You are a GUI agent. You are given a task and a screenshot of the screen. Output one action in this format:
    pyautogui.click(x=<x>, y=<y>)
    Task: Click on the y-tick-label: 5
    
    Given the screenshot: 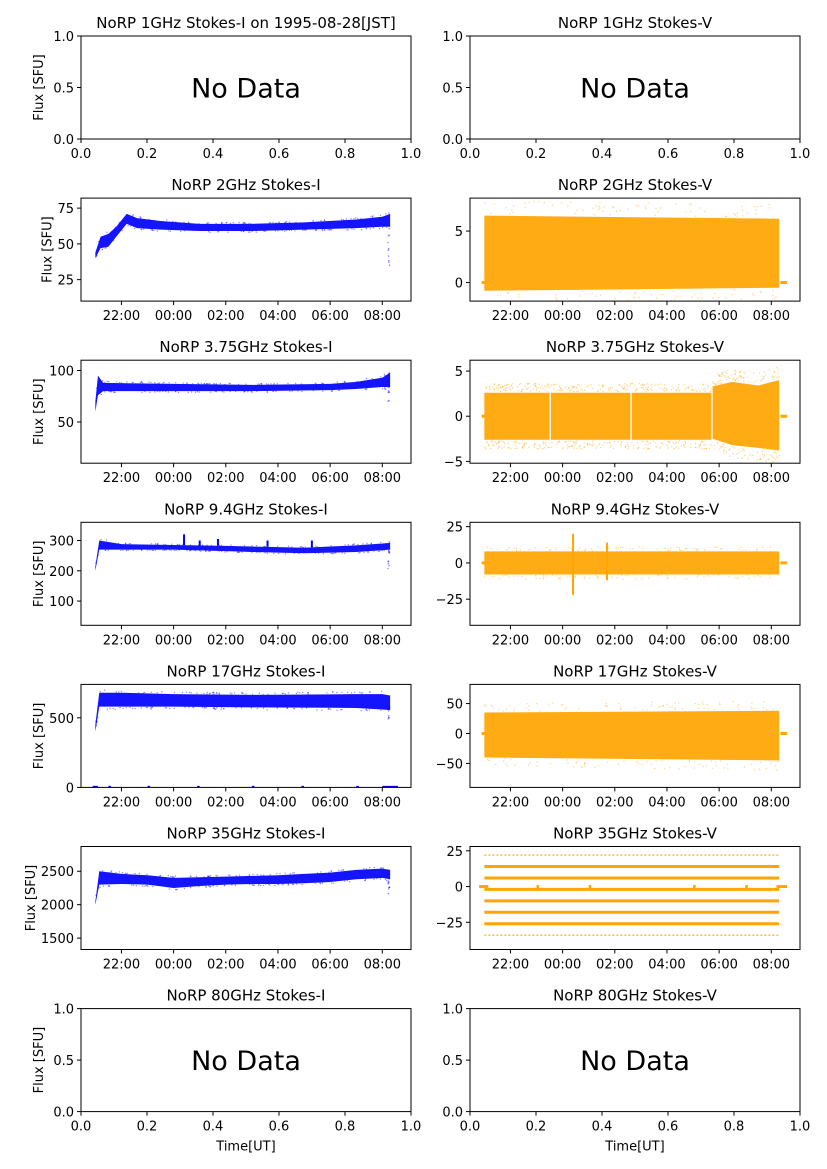 What is the action you would take?
    pyautogui.click(x=459, y=372)
    